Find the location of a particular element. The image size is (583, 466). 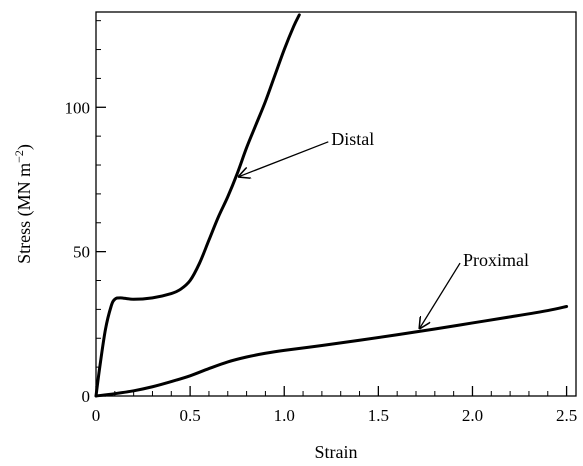

annotation-arrow-proximal is located at coordinates (440, 295).